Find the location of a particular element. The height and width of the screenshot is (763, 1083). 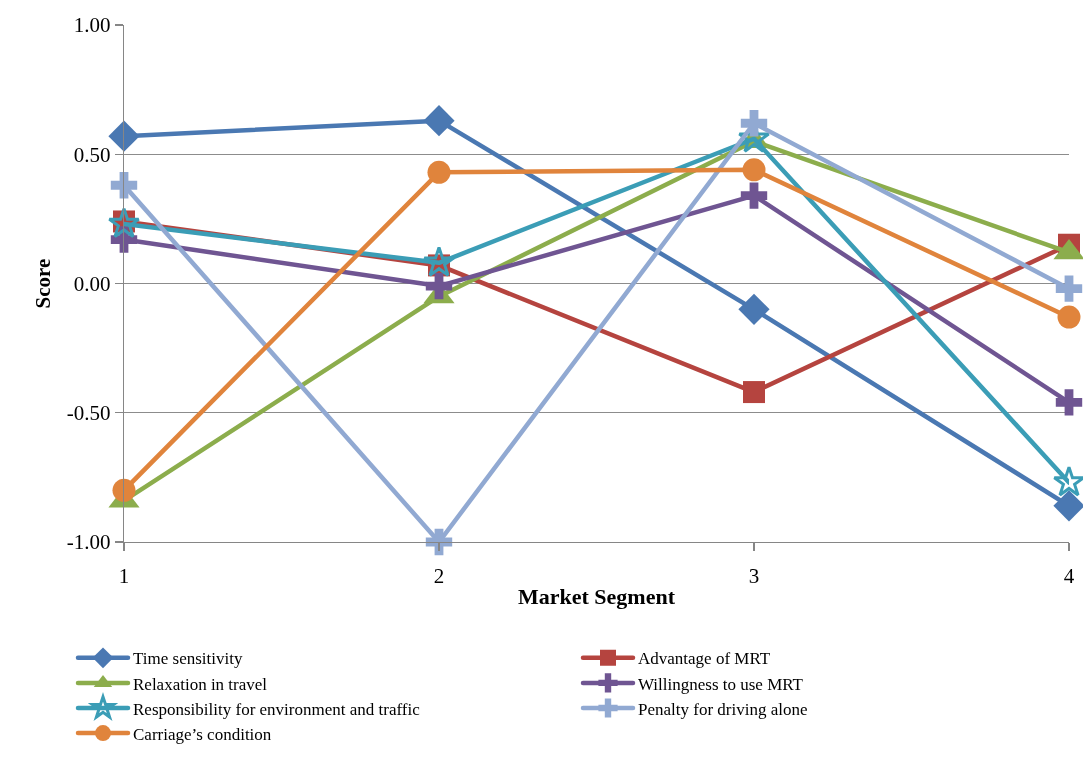

y-tick-label: -0.50 is located at coordinates (88, 413).